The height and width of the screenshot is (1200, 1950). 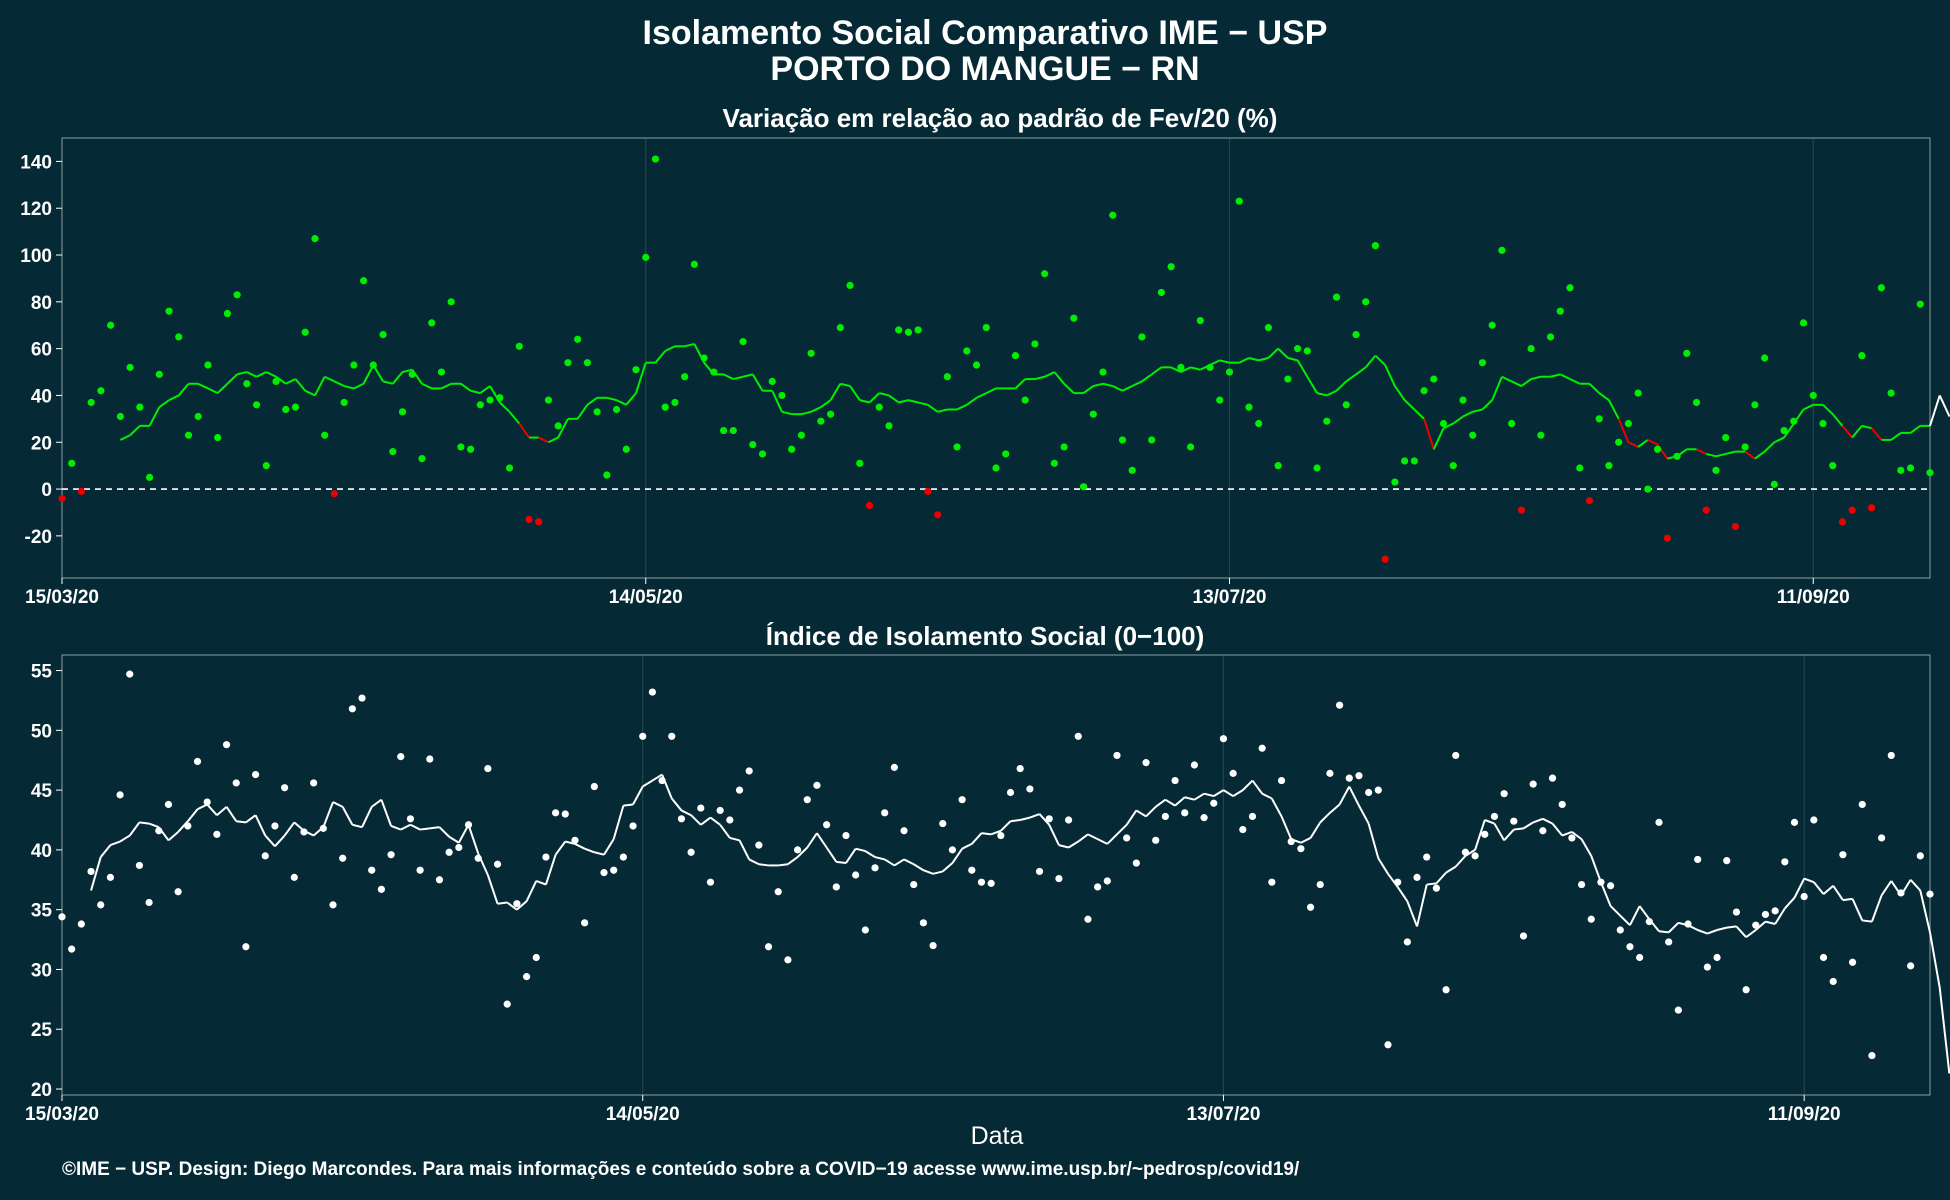 What do you see at coordinates (46, 490) in the screenshot?
I see `panel1-y-tick-label: 0` at bounding box center [46, 490].